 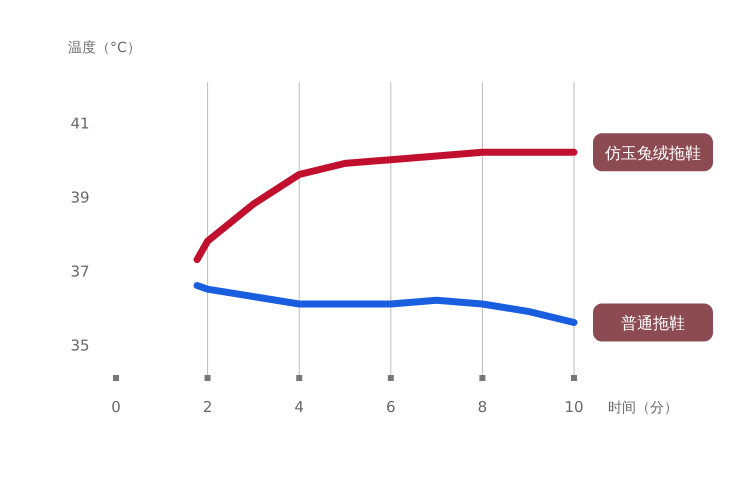 What do you see at coordinates (652, 152) in the screenshot?
I see `series-label: 仿玉兔绒拖鞋` at bounding box center [652, 152].